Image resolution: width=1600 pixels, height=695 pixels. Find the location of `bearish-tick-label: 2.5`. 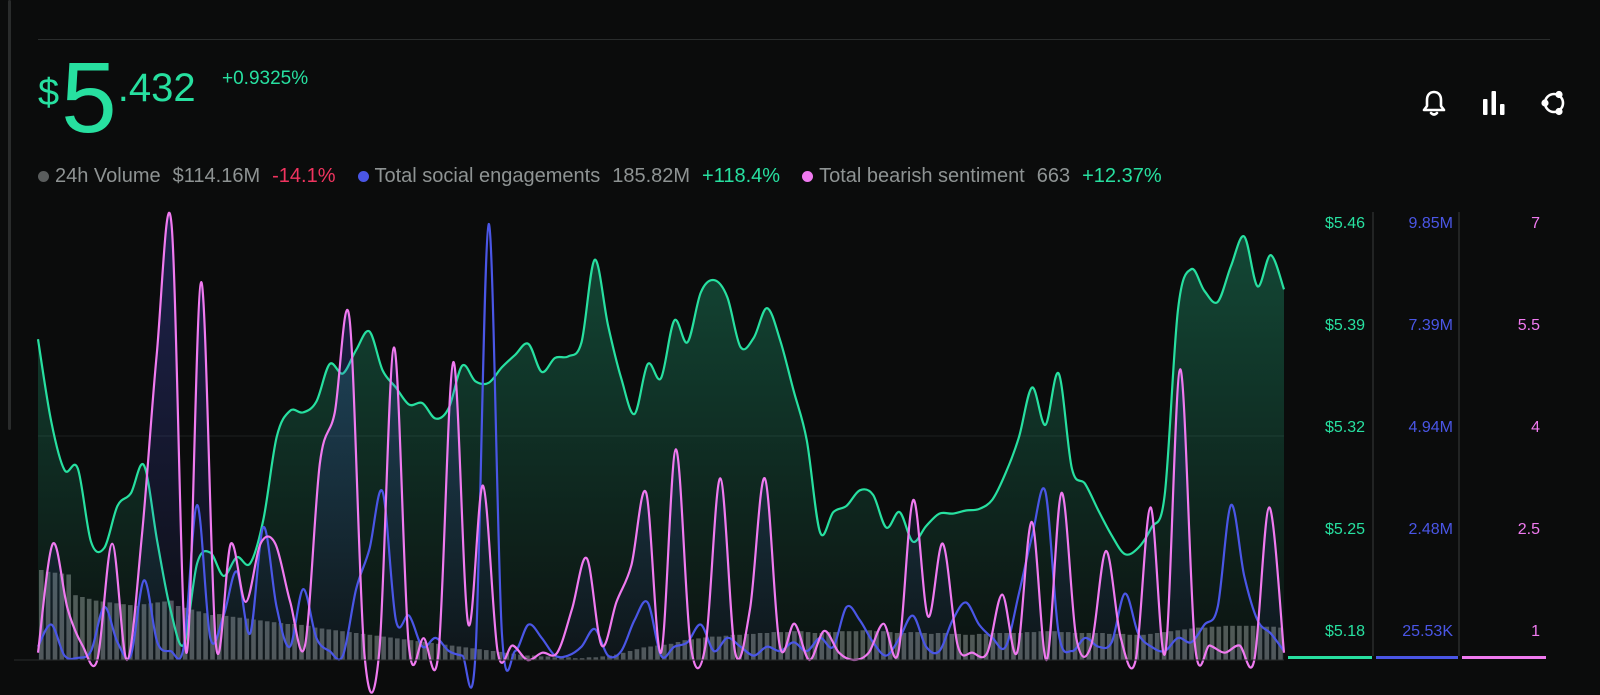

bearish-tick-label: 2.5 is located at coordinates (1529, 529).